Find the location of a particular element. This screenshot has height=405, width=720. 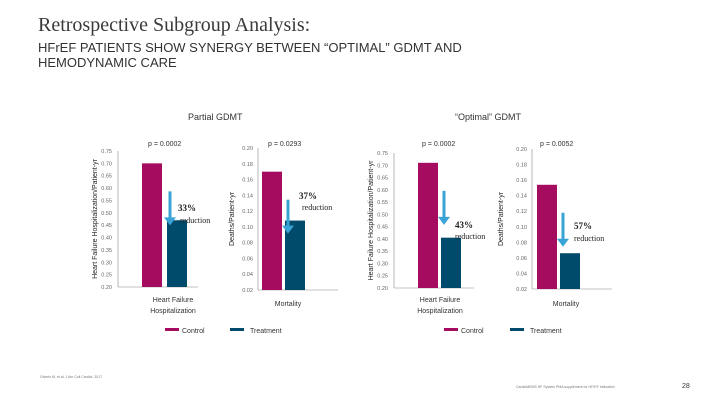

page-number: 28 is located at coordinates (686, 386).